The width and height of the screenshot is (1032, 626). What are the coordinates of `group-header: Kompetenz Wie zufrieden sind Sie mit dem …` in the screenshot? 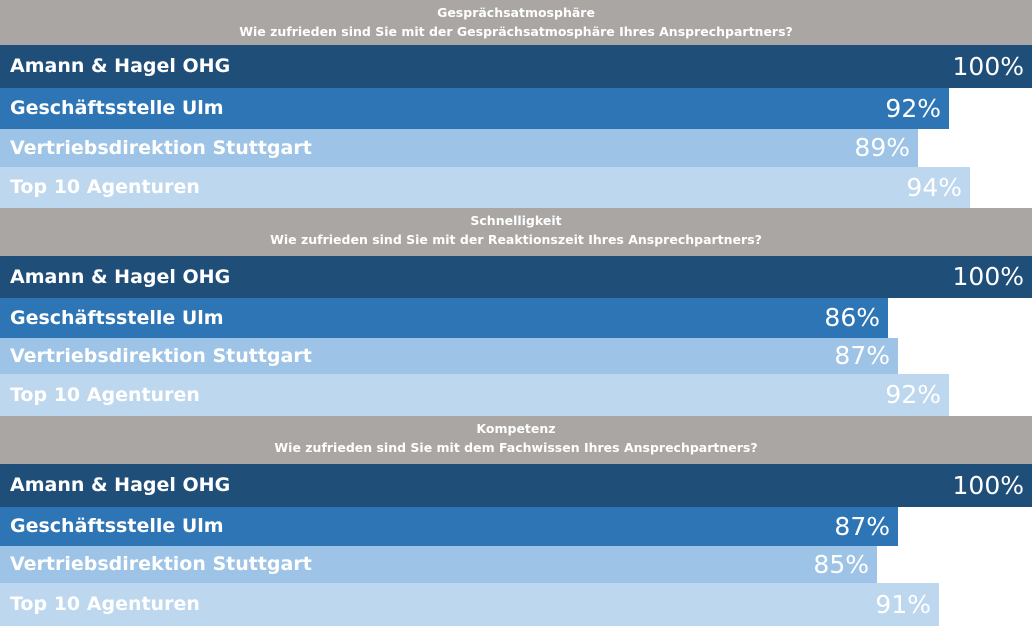 It's located at (516, 440).